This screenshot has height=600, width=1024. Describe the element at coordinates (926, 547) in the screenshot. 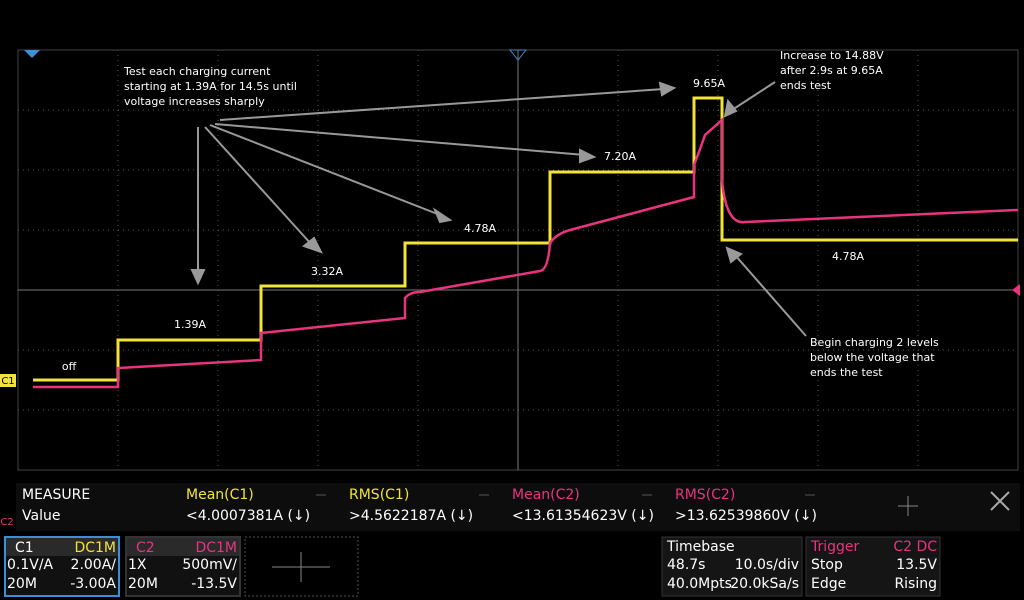

I see `trig-coupling: DC` at that location.